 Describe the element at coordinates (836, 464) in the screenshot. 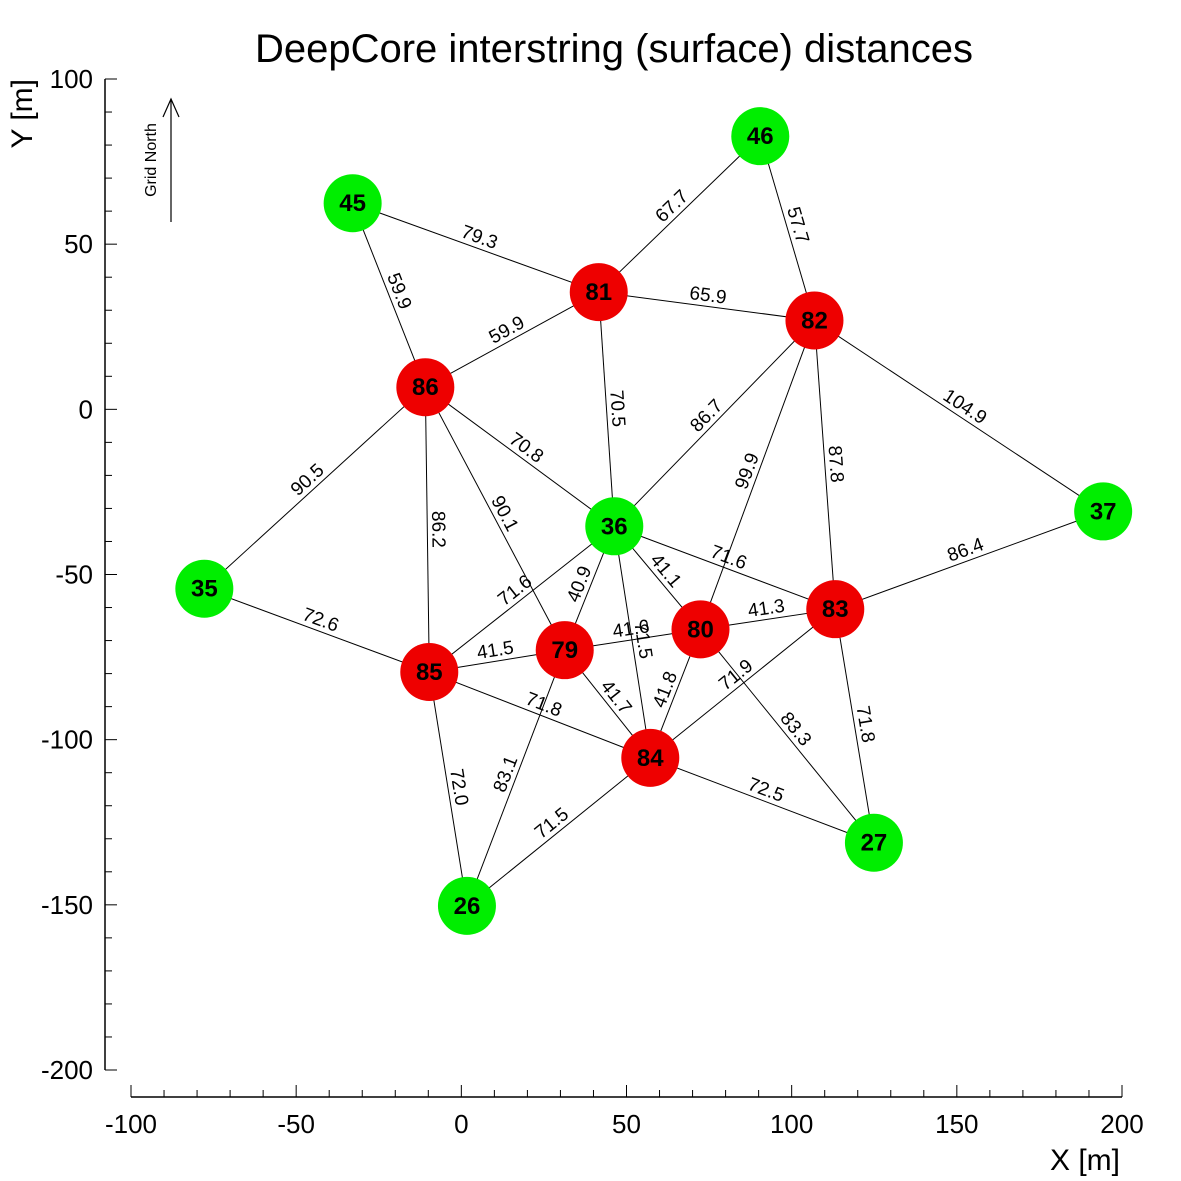

I see `edge-label-82-83: 87.8` at that location.